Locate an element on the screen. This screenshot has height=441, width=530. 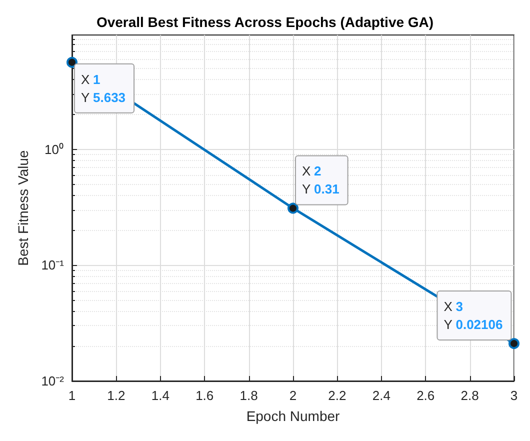
annotation: X 1 Y 5.633 is located at coordinates (103, 88).